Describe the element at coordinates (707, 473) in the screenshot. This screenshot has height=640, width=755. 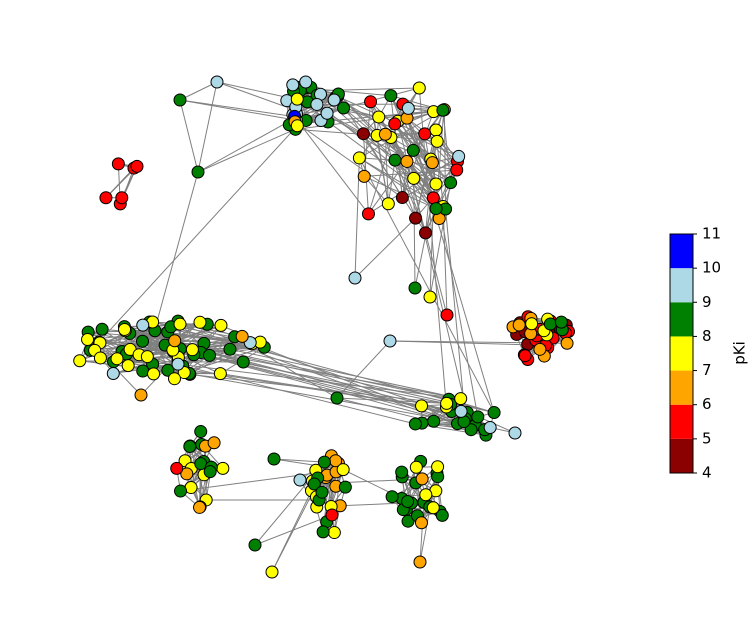
I see `colorbar-tick-label: 4` at that location.